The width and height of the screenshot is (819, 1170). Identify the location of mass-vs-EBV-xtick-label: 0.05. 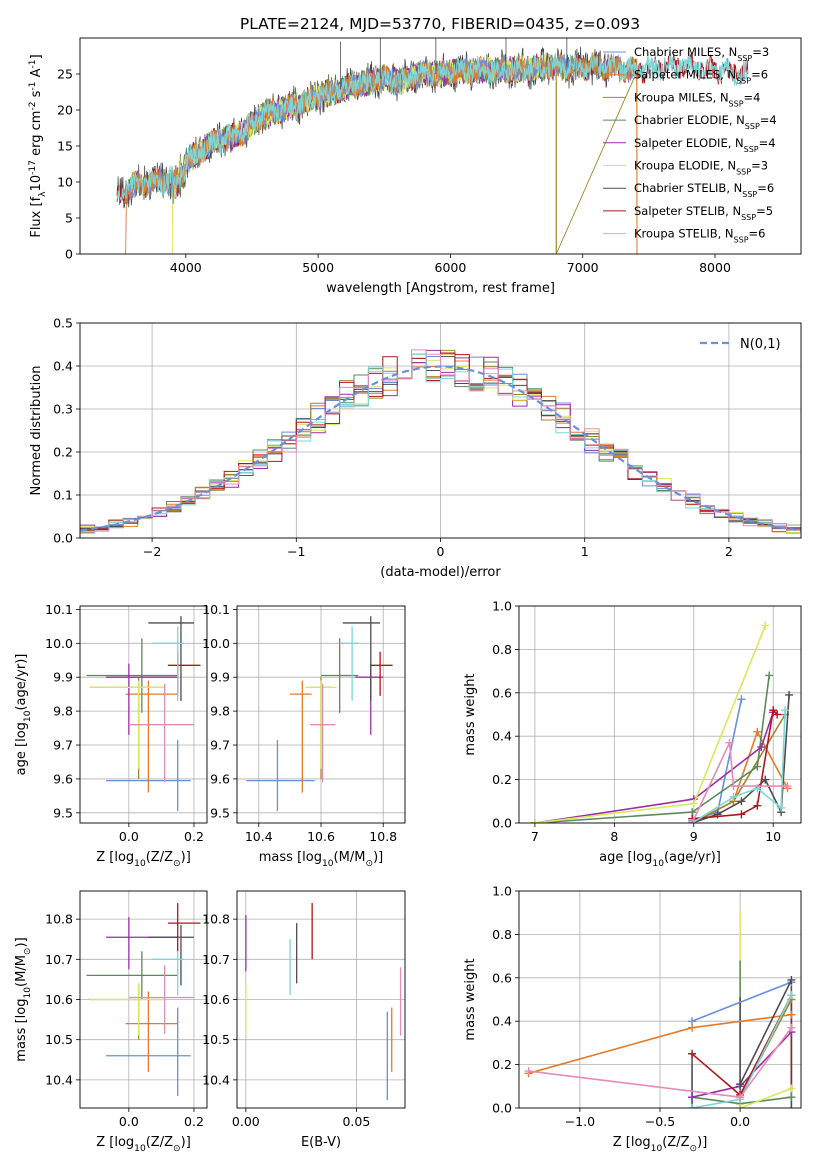
(356, 1121).